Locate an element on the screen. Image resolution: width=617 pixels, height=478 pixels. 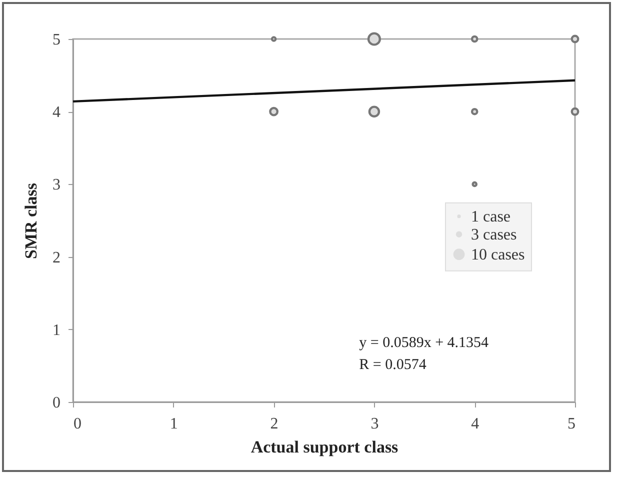
y-tick-label: 3 is located at coordinates (56, 185).